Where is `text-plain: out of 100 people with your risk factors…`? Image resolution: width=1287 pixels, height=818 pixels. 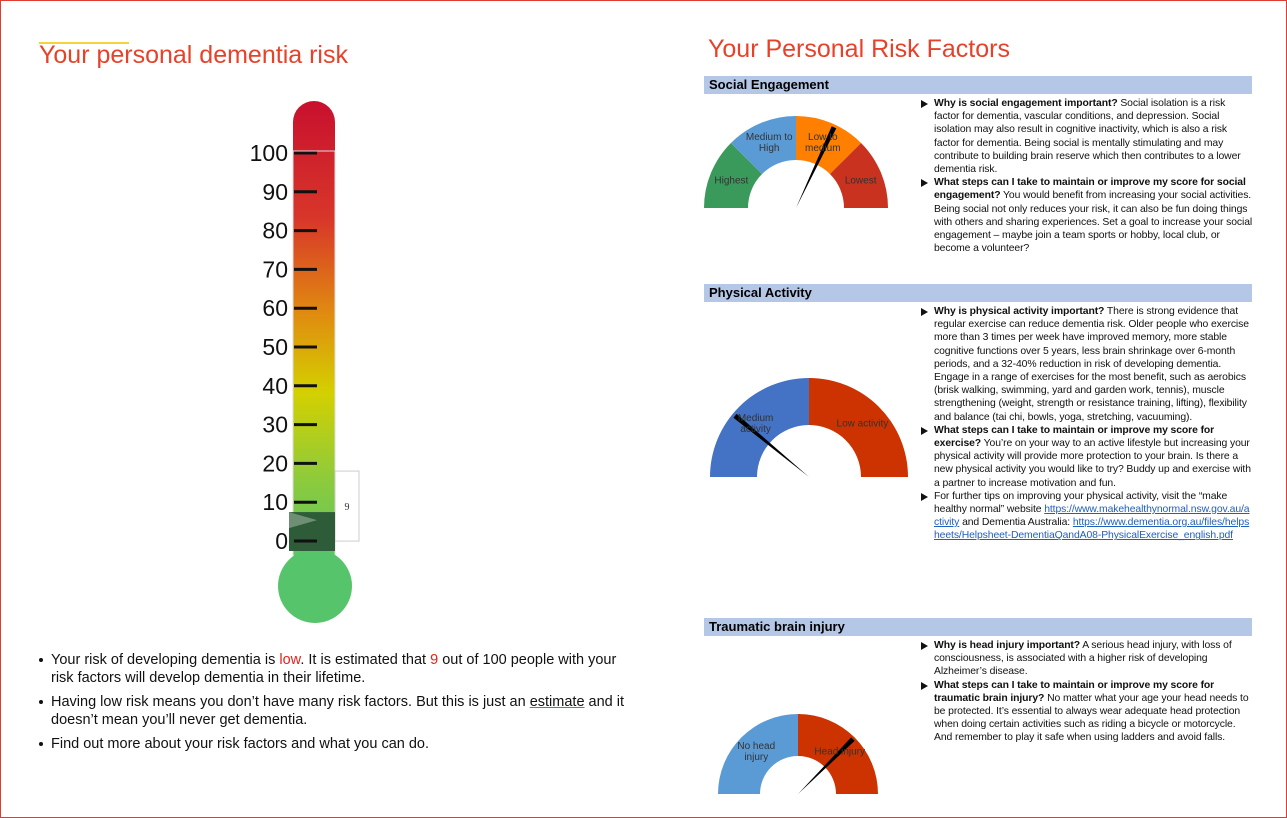 text-plain: out of 100 people with your risk factors… is located at coordinates (334, 669).